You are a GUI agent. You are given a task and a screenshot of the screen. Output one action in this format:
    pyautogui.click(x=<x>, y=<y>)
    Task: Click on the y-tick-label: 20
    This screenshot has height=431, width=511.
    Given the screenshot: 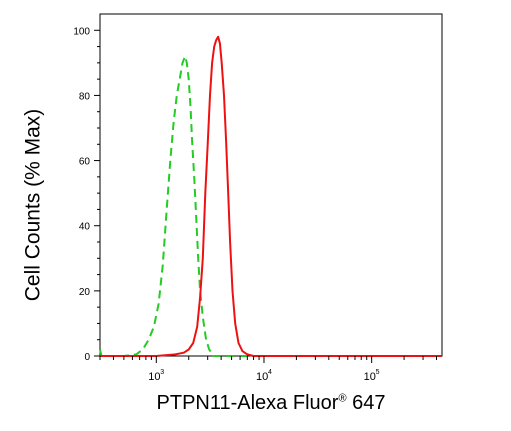 What is the action you would take?
    pyautogui.click(x=85, y=292)
    